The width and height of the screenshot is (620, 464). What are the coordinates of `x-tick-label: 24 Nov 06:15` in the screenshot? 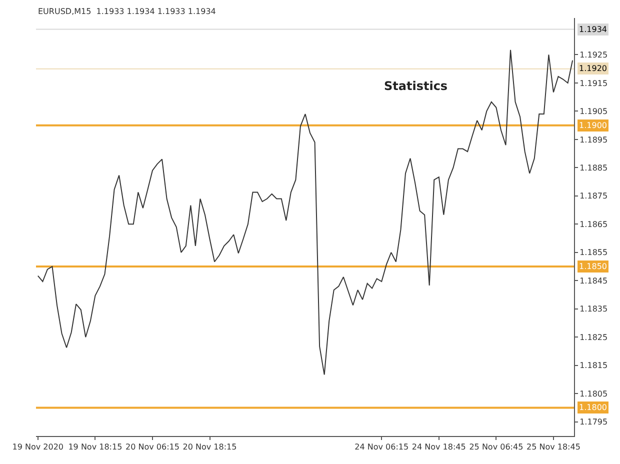 It's located at (381, 447).